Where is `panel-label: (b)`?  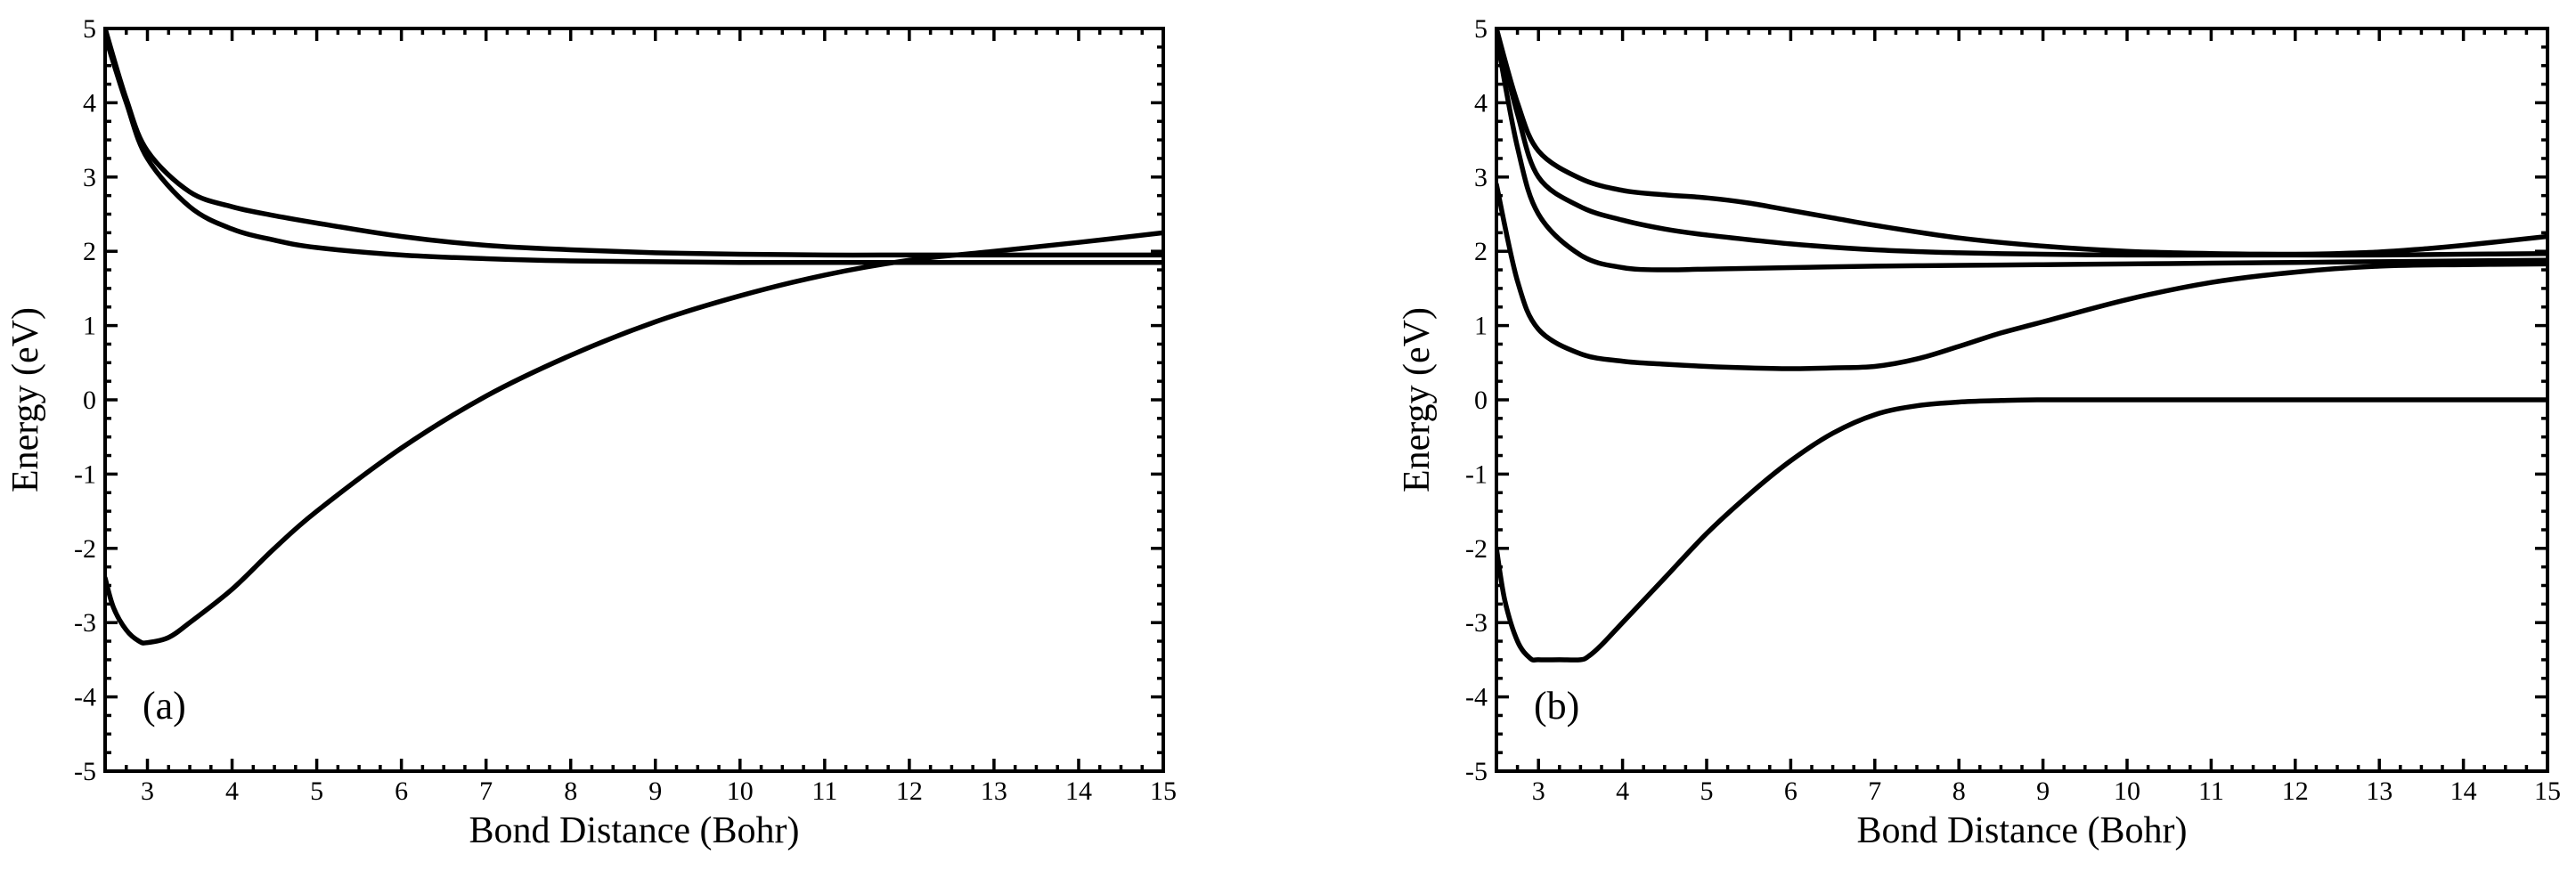 panel-label: (b) is located at coordinates (1557, 706).